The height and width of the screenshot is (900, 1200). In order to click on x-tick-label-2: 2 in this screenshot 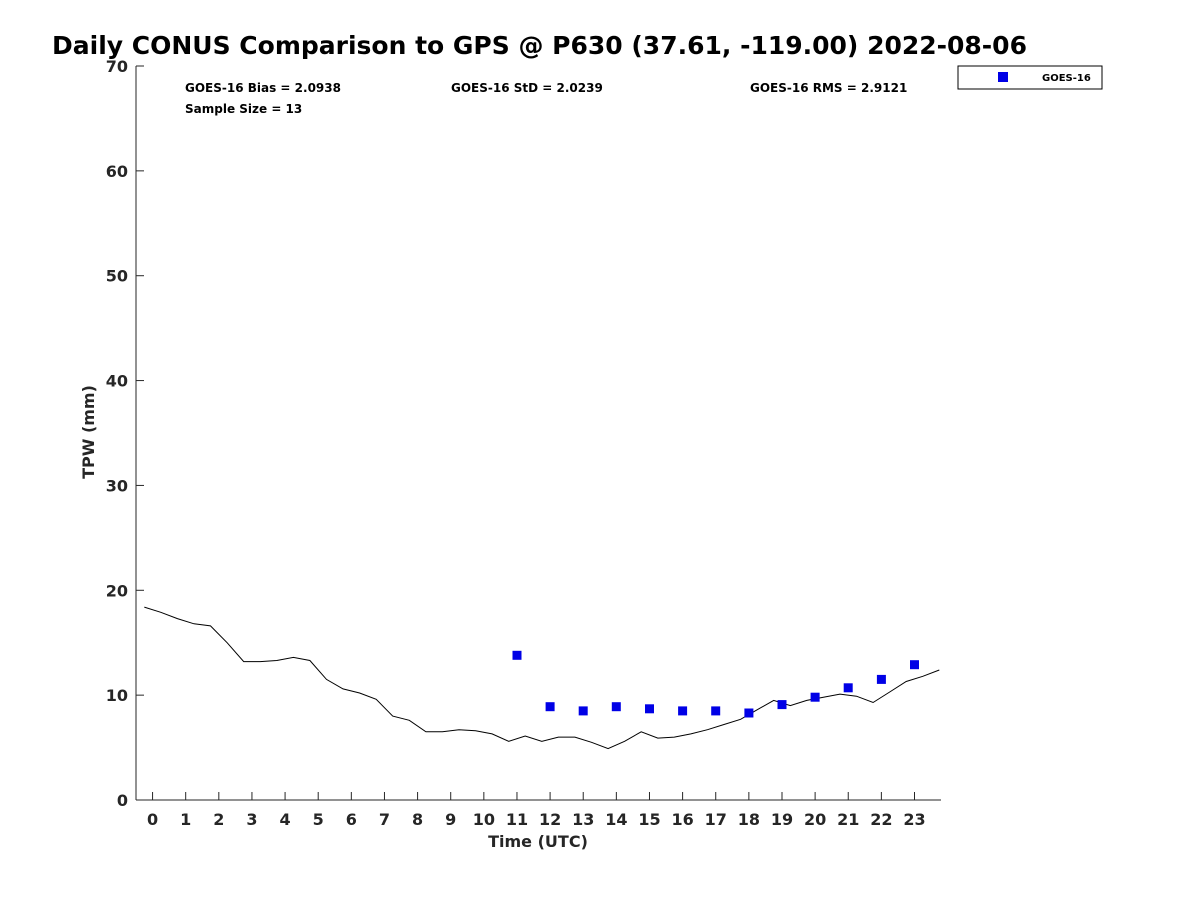, I will do `click(218, 819)`.